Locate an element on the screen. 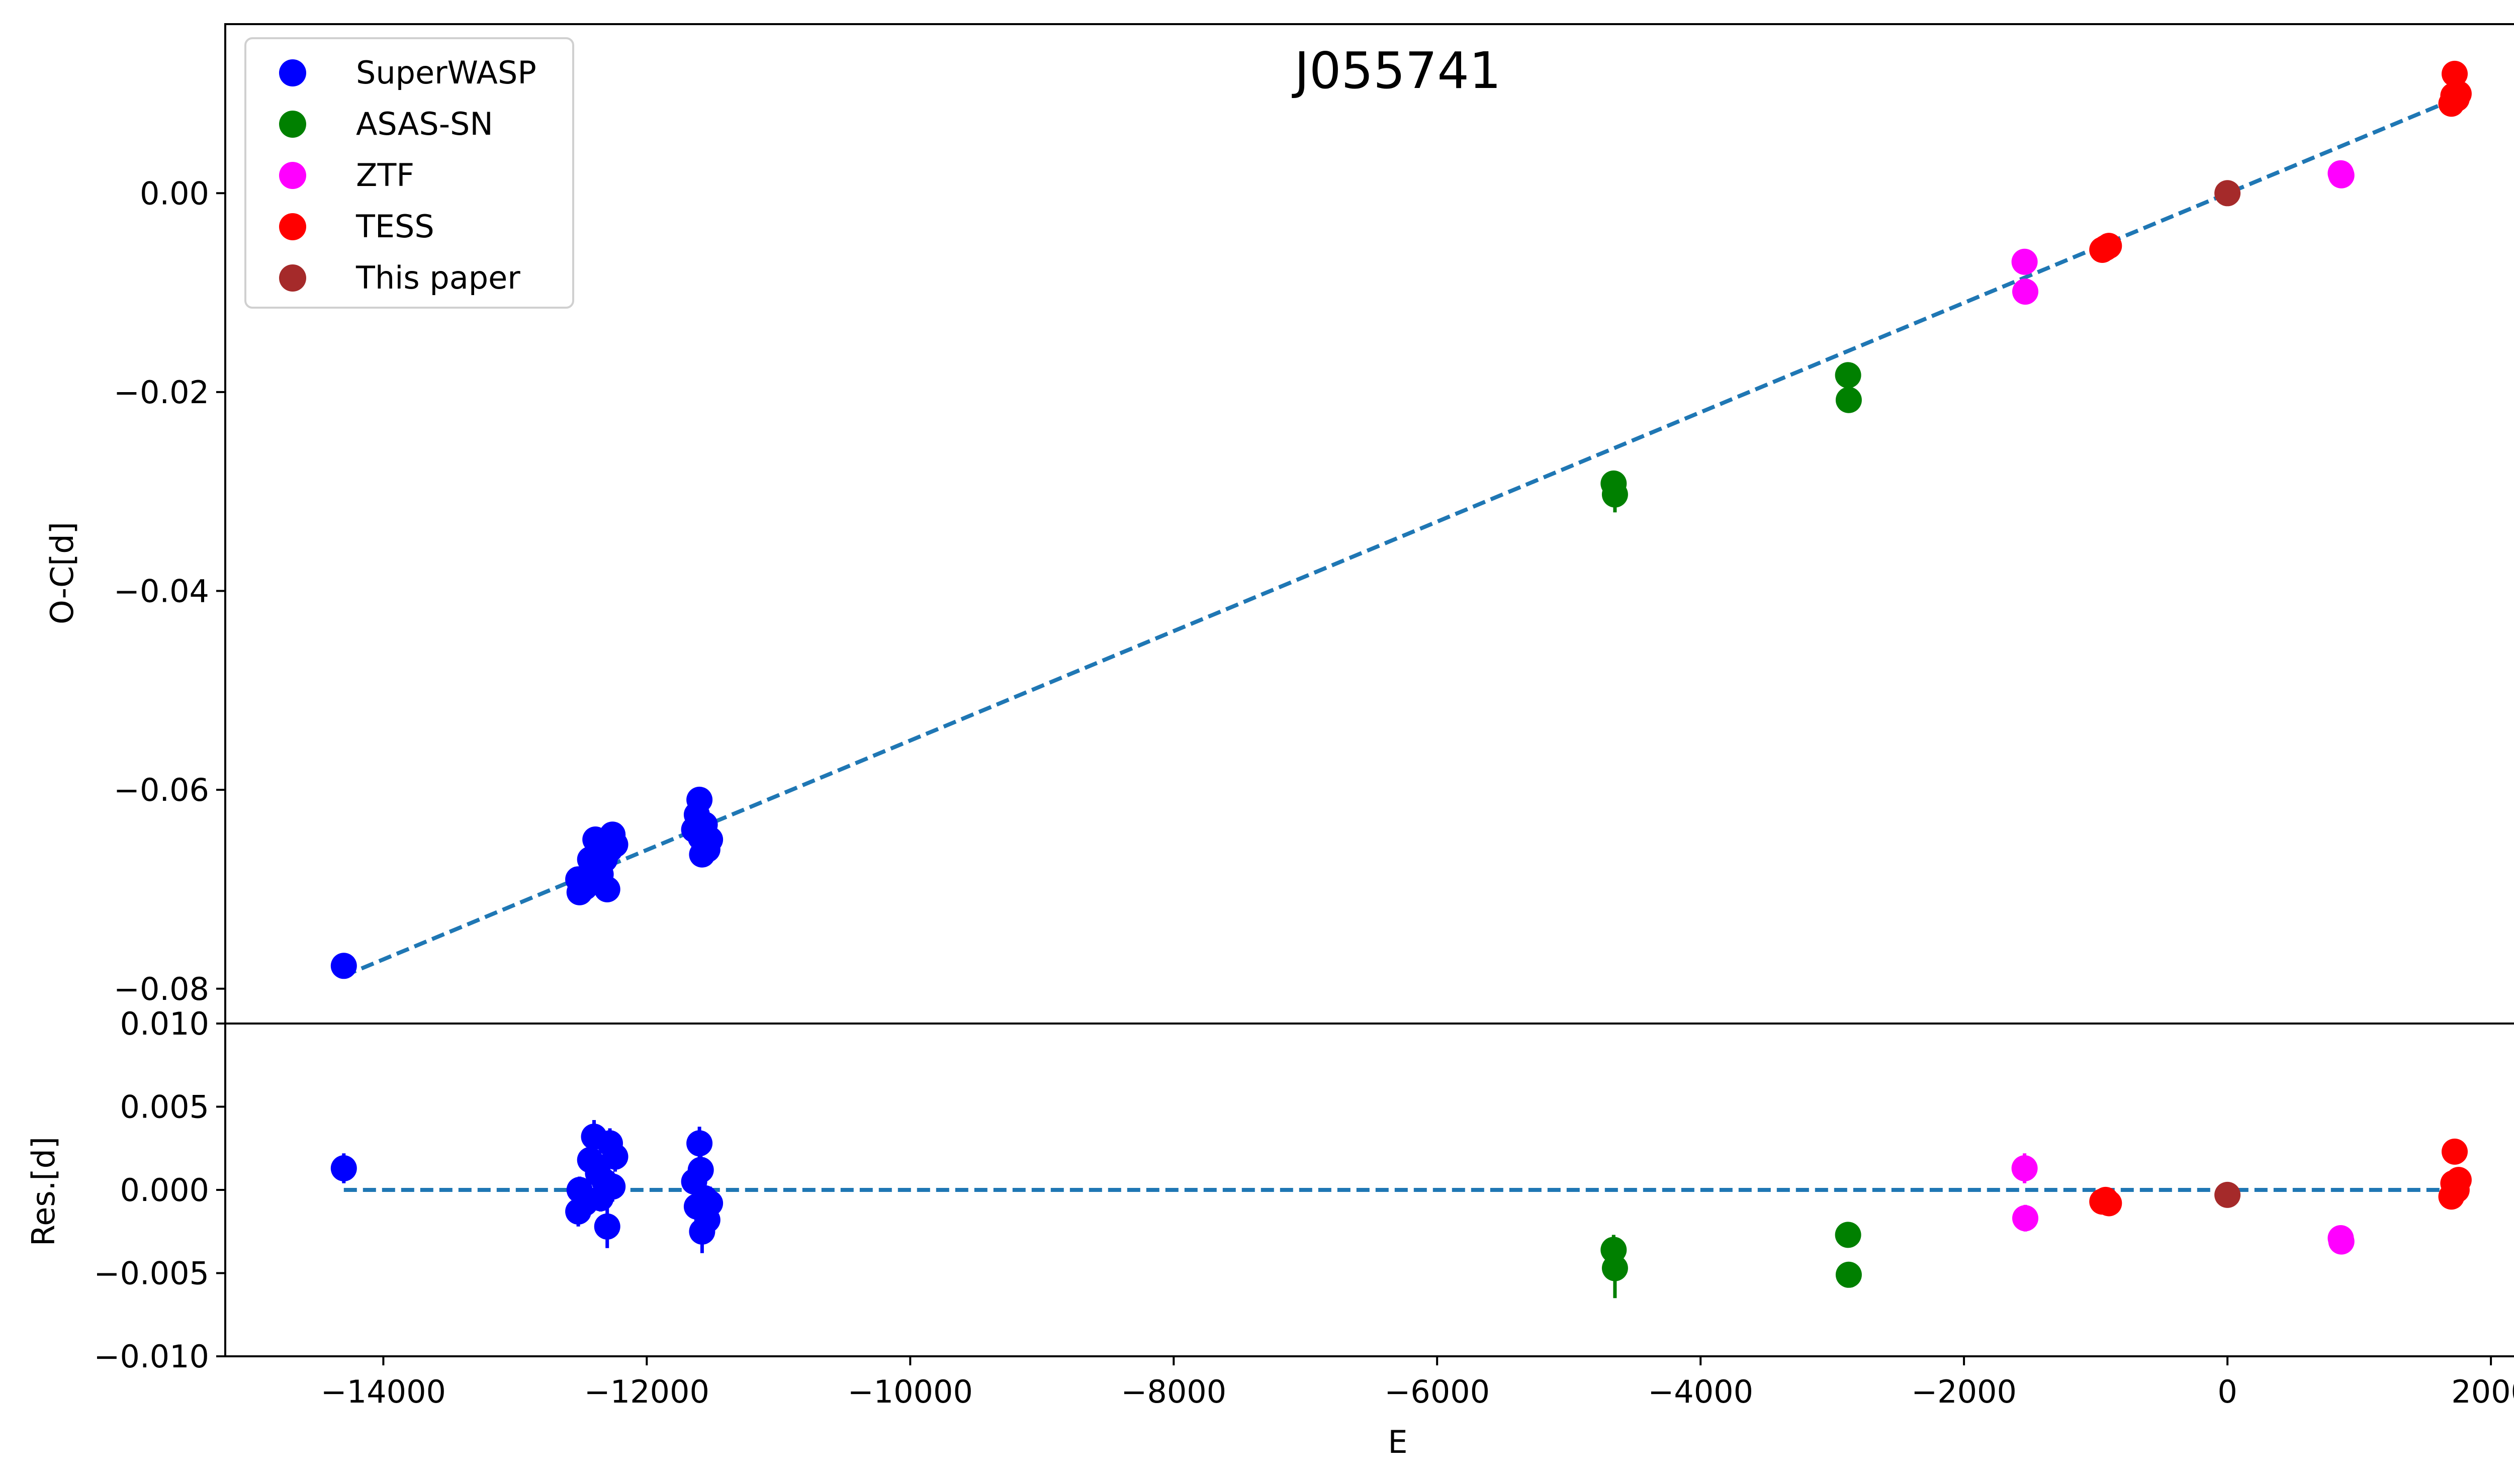  oc-y-ticks: 0.00 −0.02 −0.04 −0.06 −0.08 is located at coordinates (170, 591).